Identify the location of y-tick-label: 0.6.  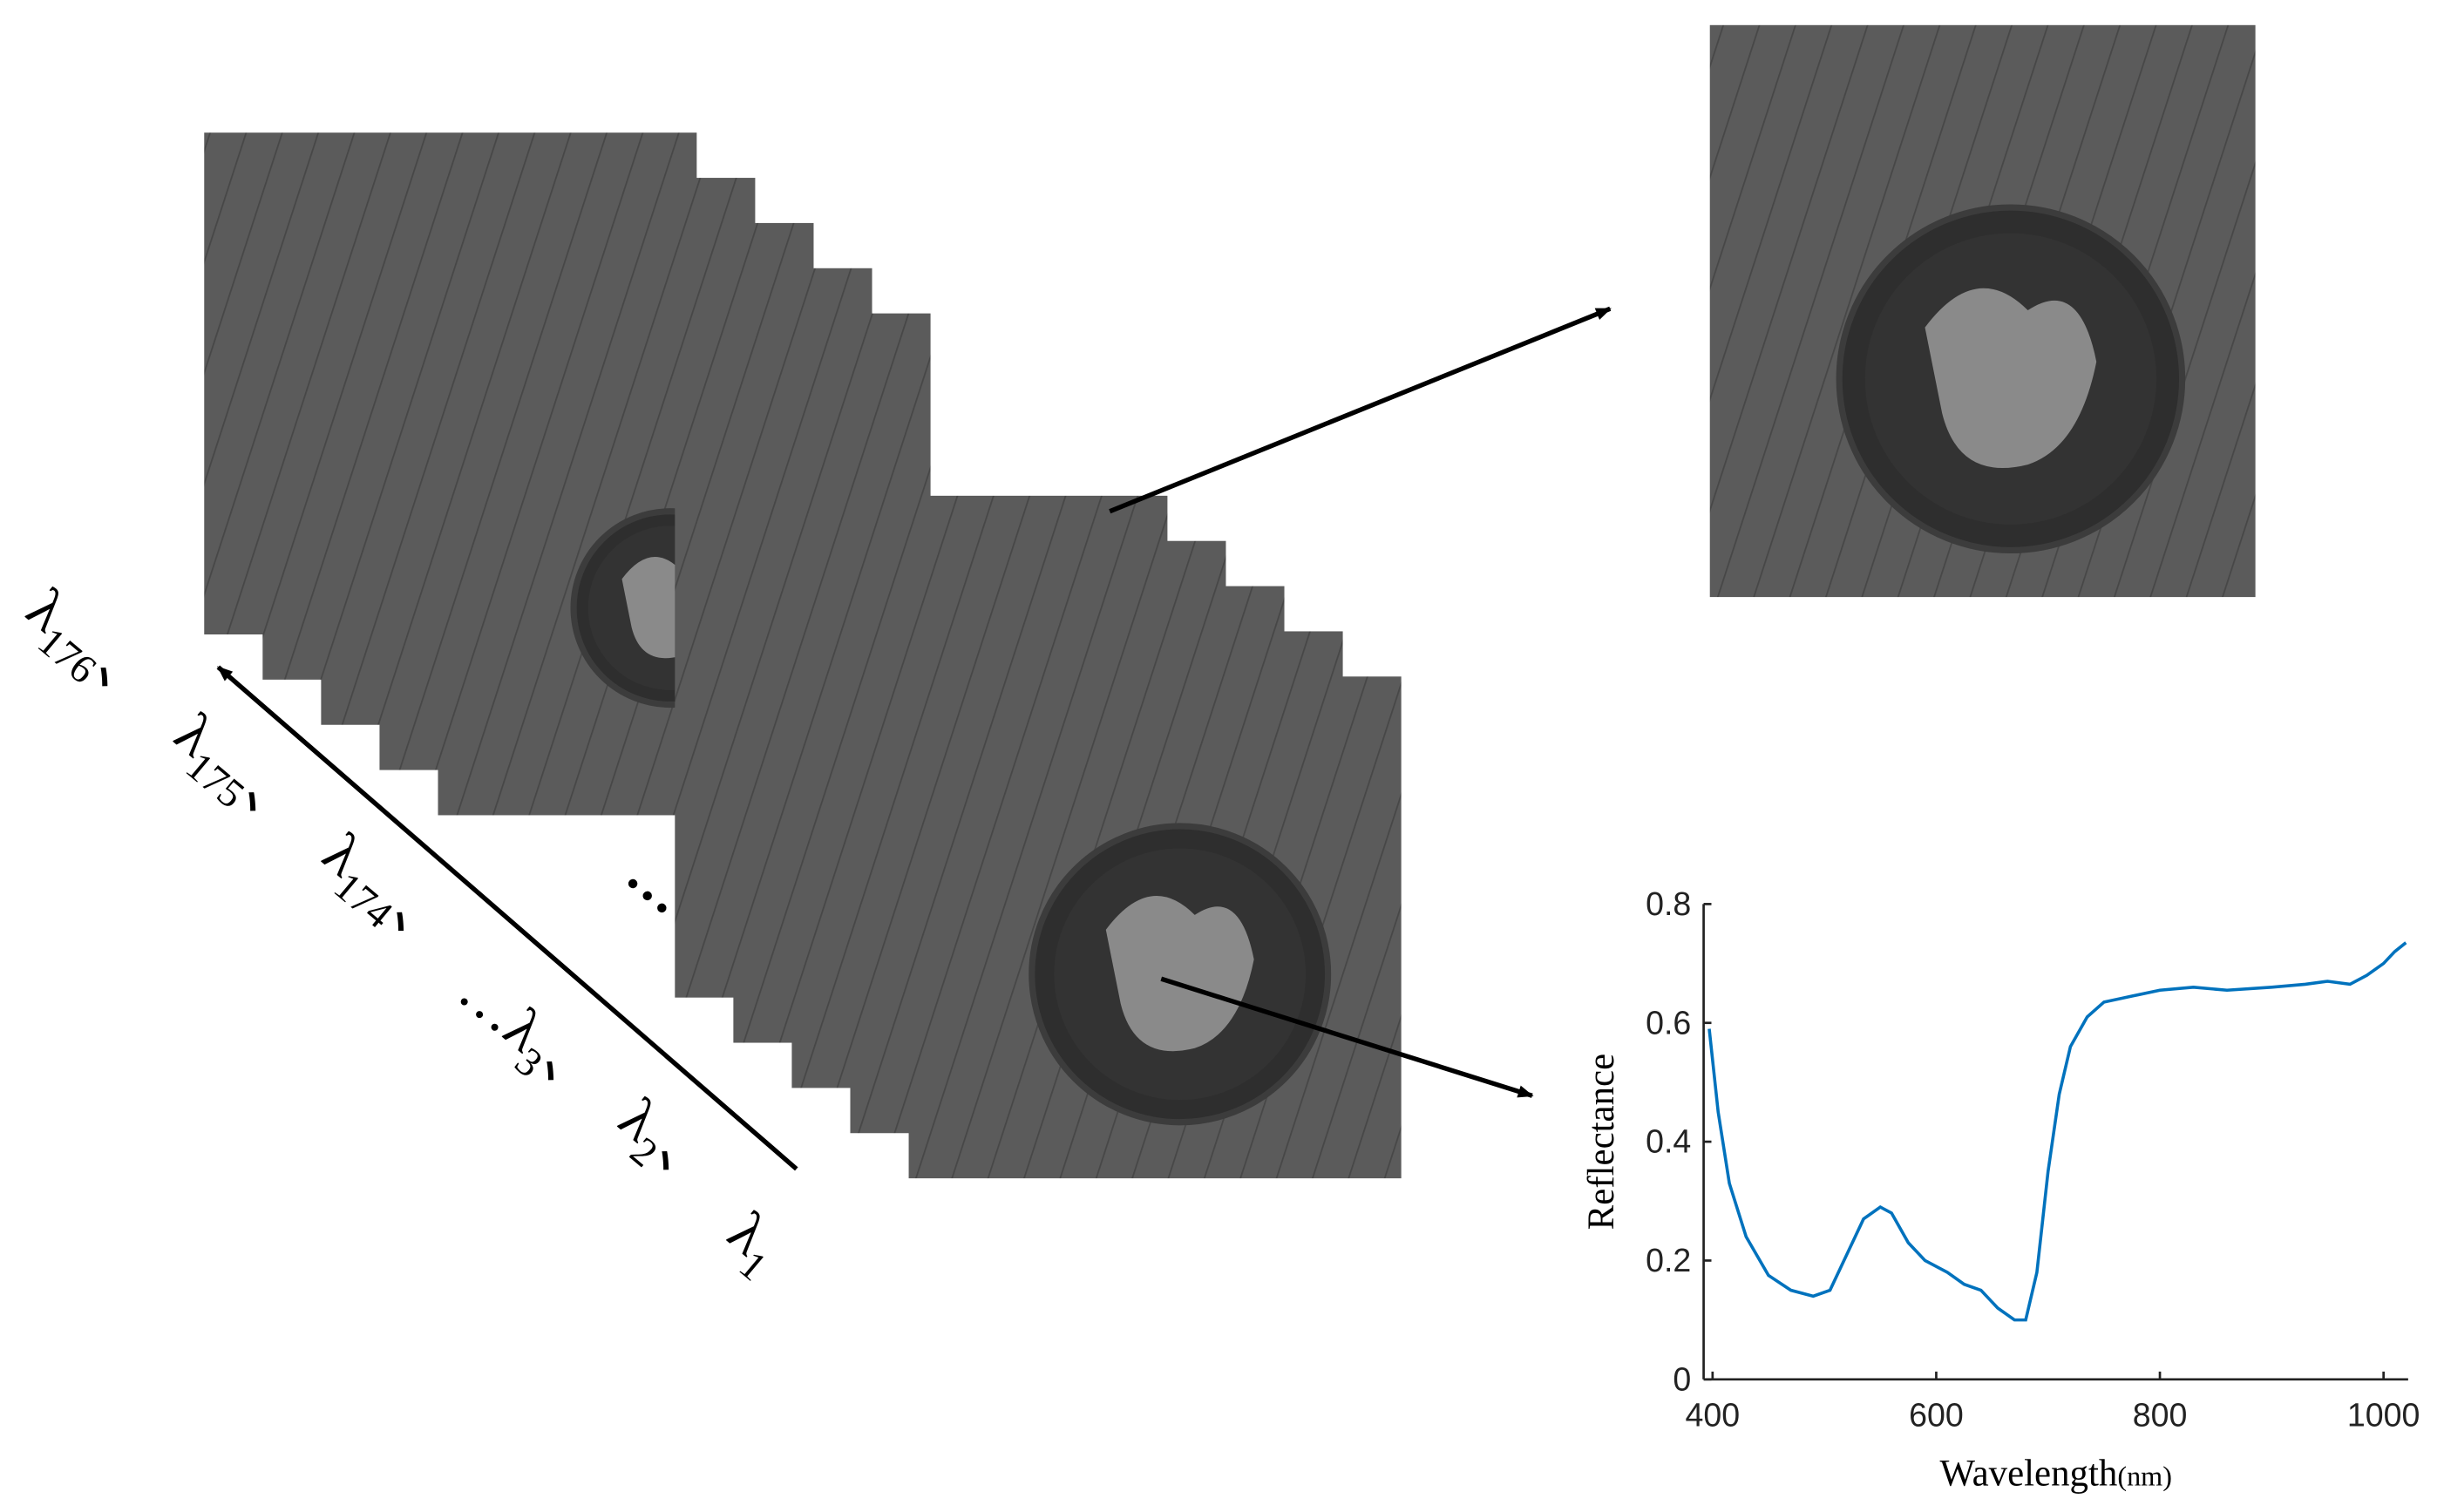
(1668, 1022).